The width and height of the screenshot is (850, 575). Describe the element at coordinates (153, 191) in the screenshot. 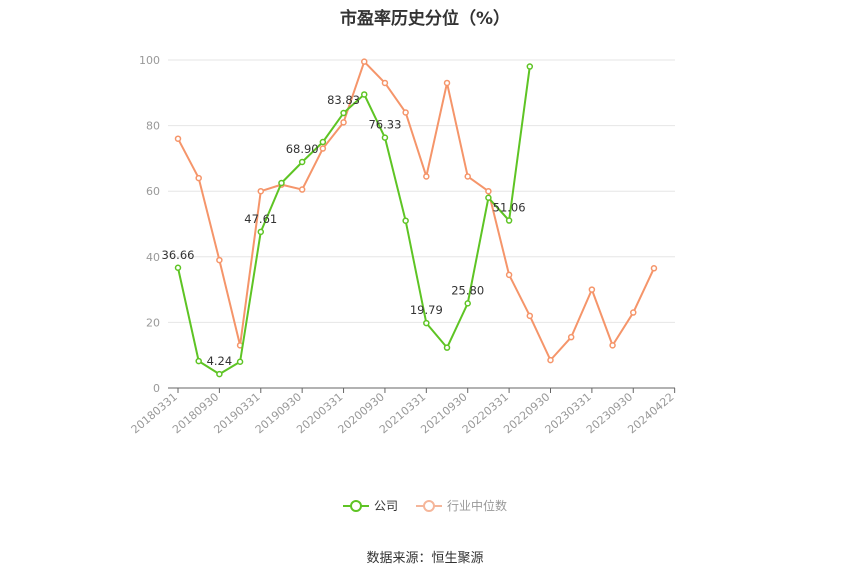

I see `y-tick-label: 60` at that location.